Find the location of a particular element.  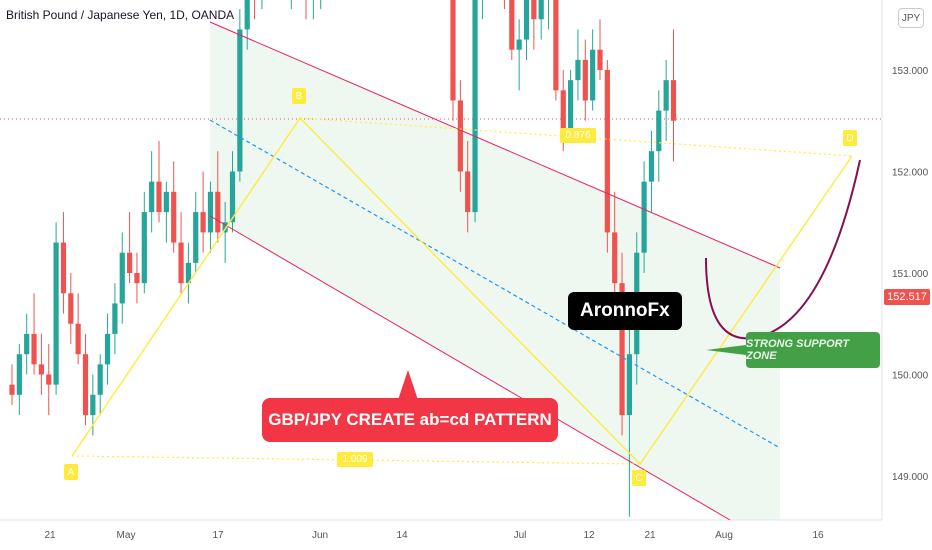

pattern-callout: GBP/JPY CREATE ab=cd PATTERN is located at coordinates (410, 420).